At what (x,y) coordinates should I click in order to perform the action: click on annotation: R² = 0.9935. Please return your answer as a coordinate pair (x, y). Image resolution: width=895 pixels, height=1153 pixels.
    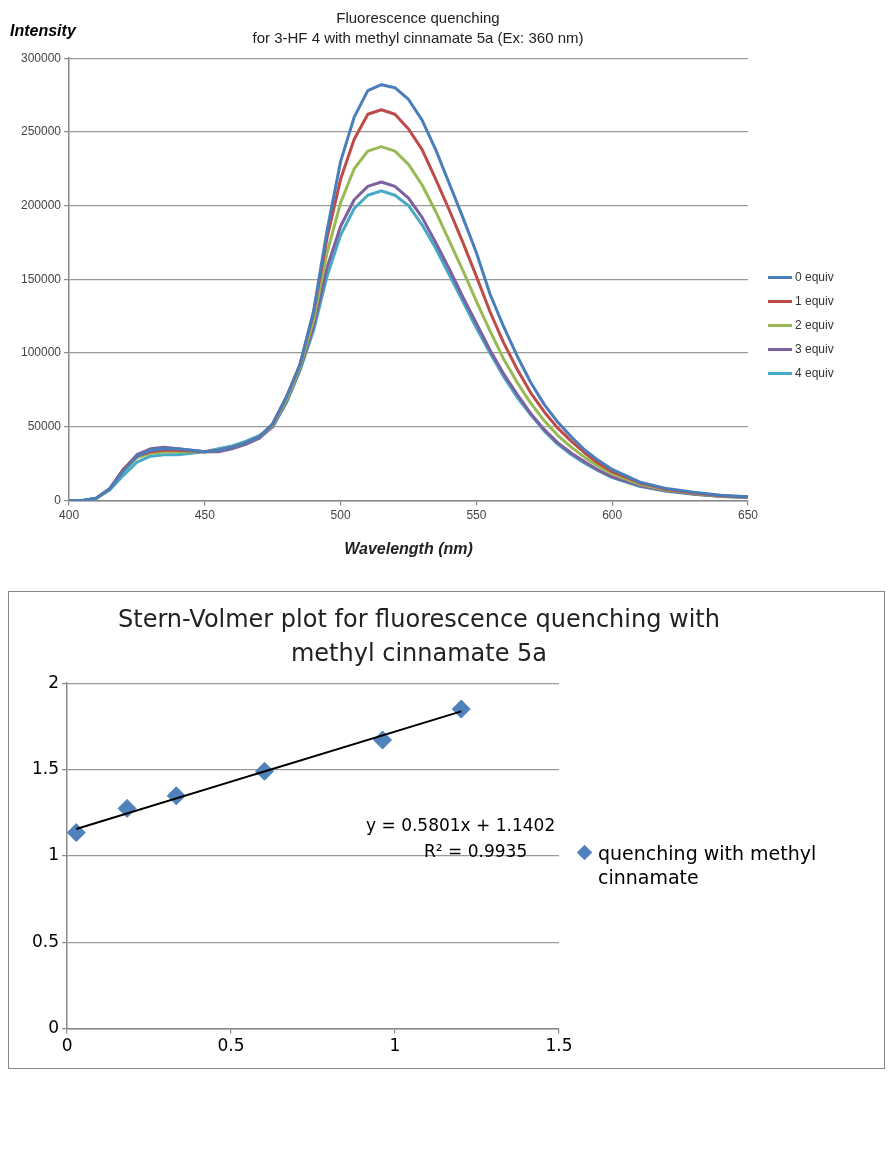
    Looking at the image, I should click on (476, 850).